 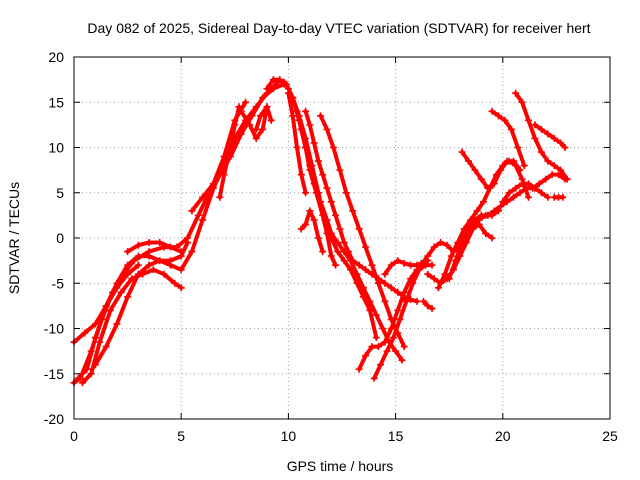 I want to click on x-tick-label: 10, so click(x=289, y=436).